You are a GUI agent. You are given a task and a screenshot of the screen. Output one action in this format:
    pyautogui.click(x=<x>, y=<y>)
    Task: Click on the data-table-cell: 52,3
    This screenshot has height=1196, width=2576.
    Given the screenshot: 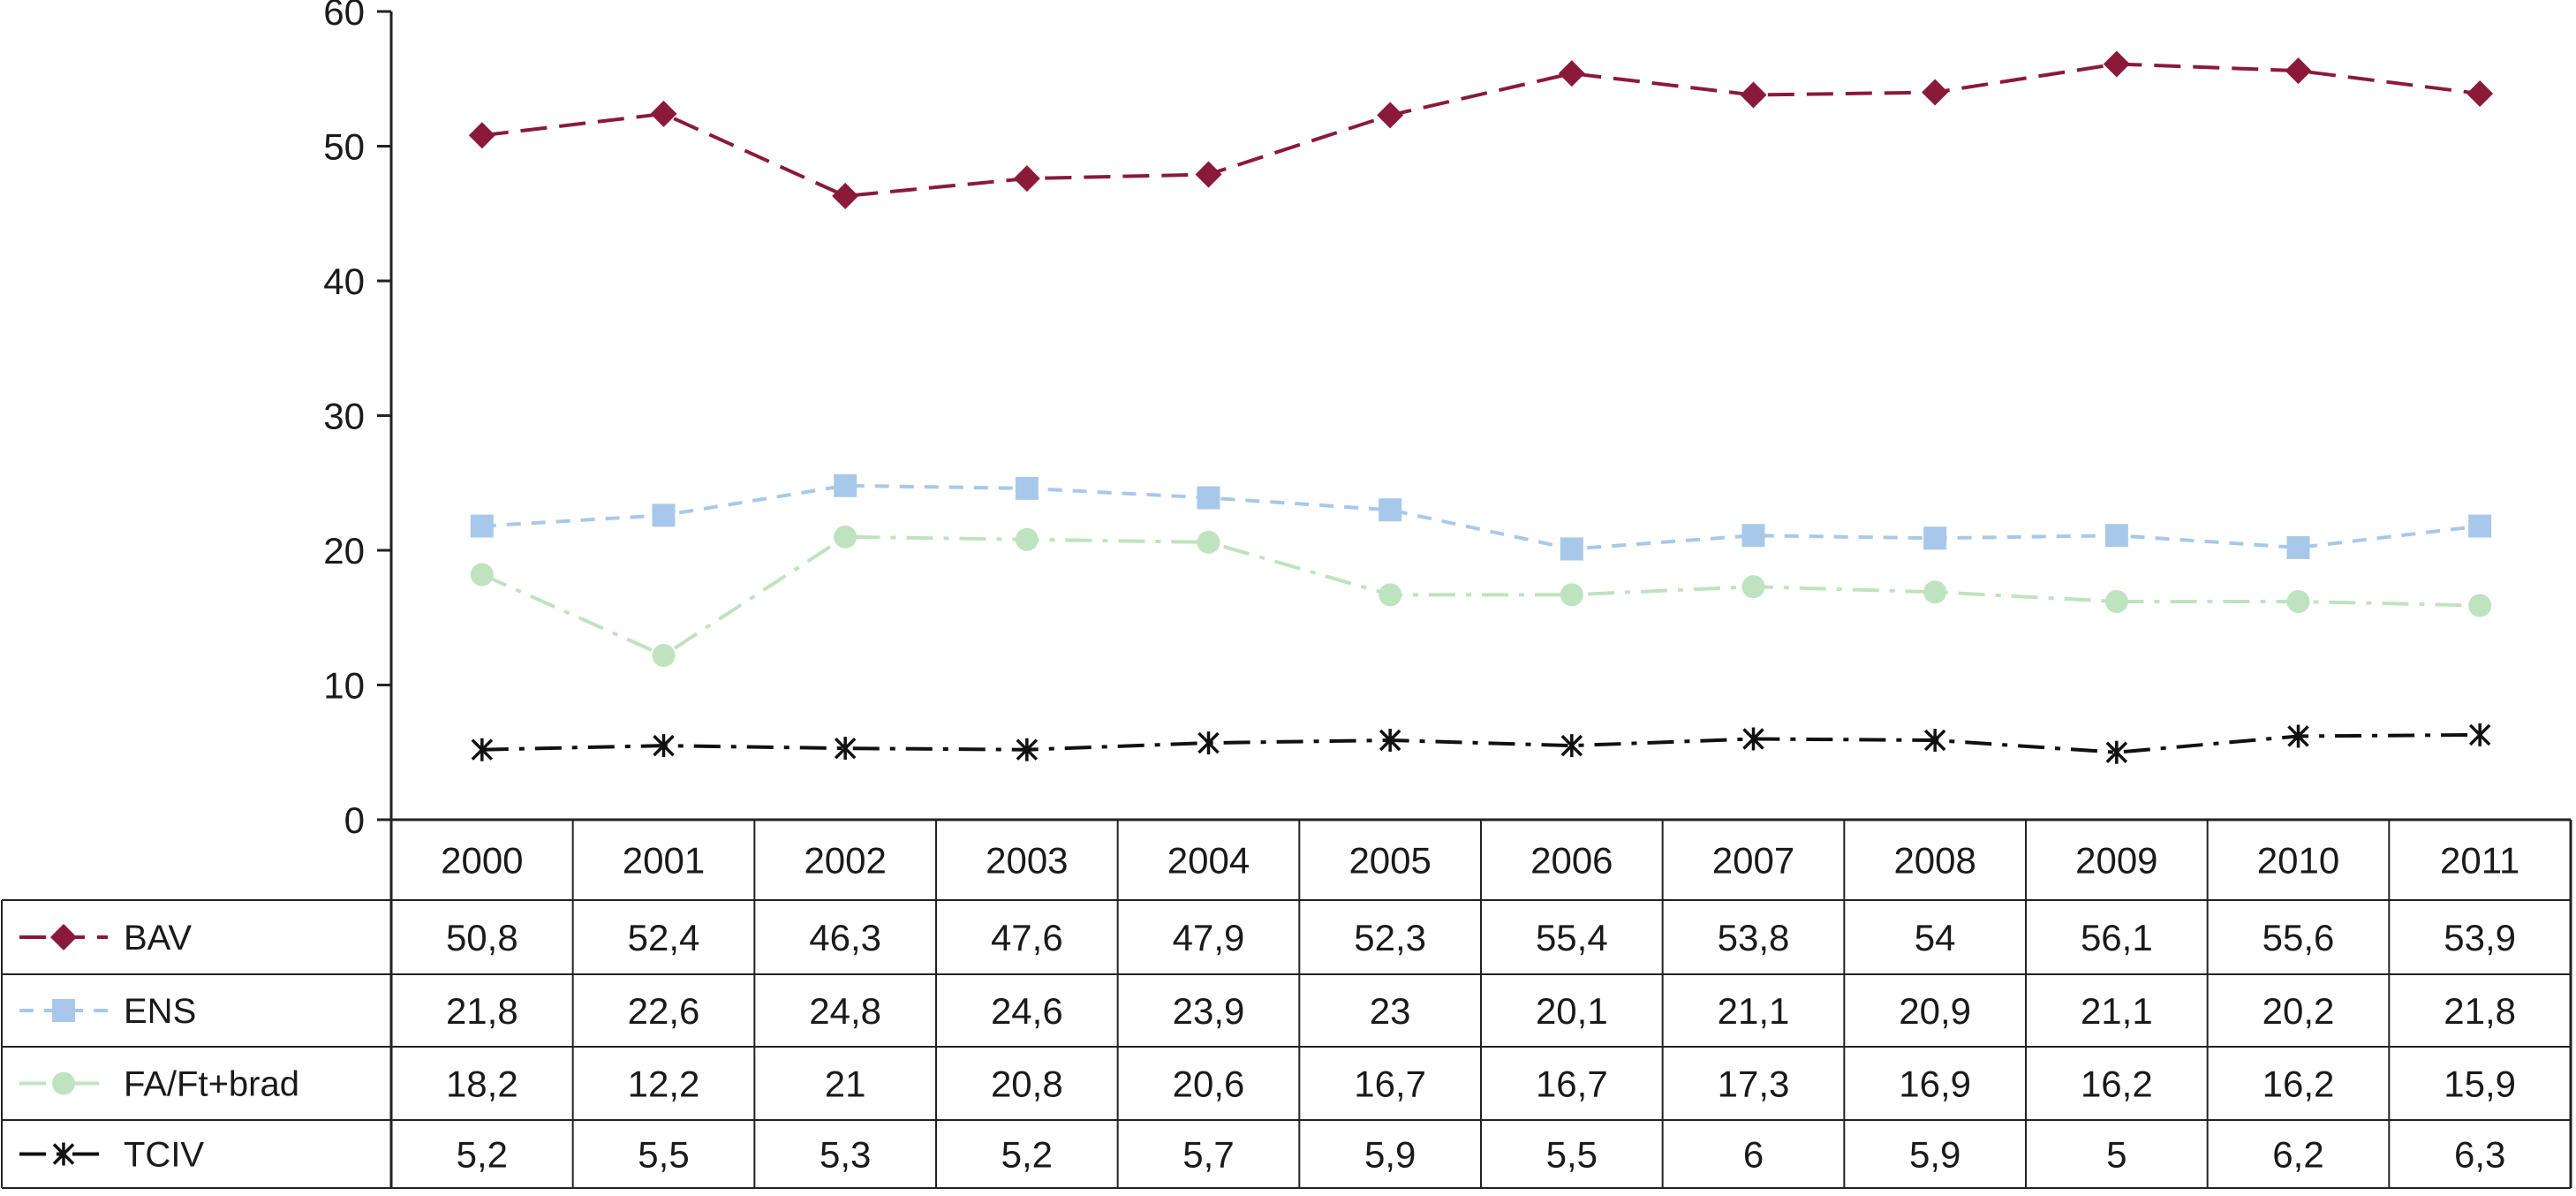 What is the action you would take?
    pyautogui.click(x=1390, y=938)
    